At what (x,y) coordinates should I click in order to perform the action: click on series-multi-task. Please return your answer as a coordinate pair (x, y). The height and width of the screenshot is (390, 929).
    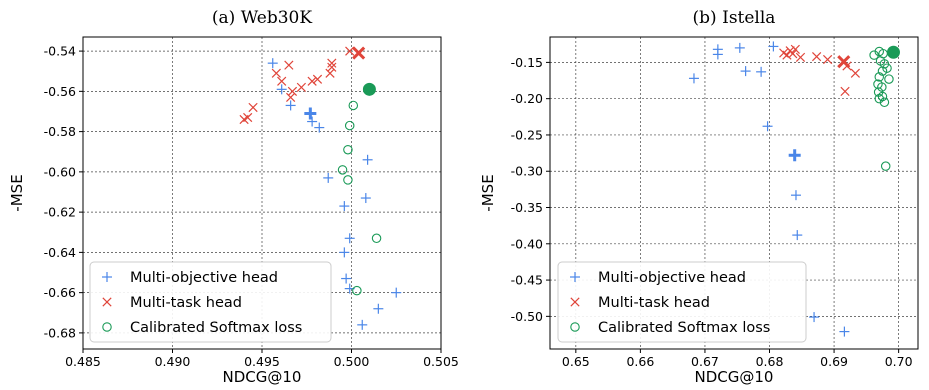
    Looking at the image, I should click on (819, 70).